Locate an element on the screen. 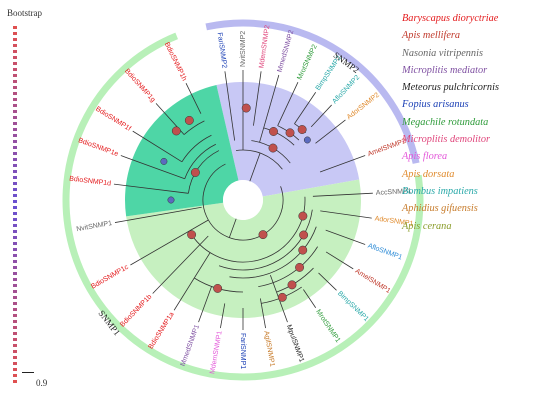  scale-bar is located at coordinates (28, 372).